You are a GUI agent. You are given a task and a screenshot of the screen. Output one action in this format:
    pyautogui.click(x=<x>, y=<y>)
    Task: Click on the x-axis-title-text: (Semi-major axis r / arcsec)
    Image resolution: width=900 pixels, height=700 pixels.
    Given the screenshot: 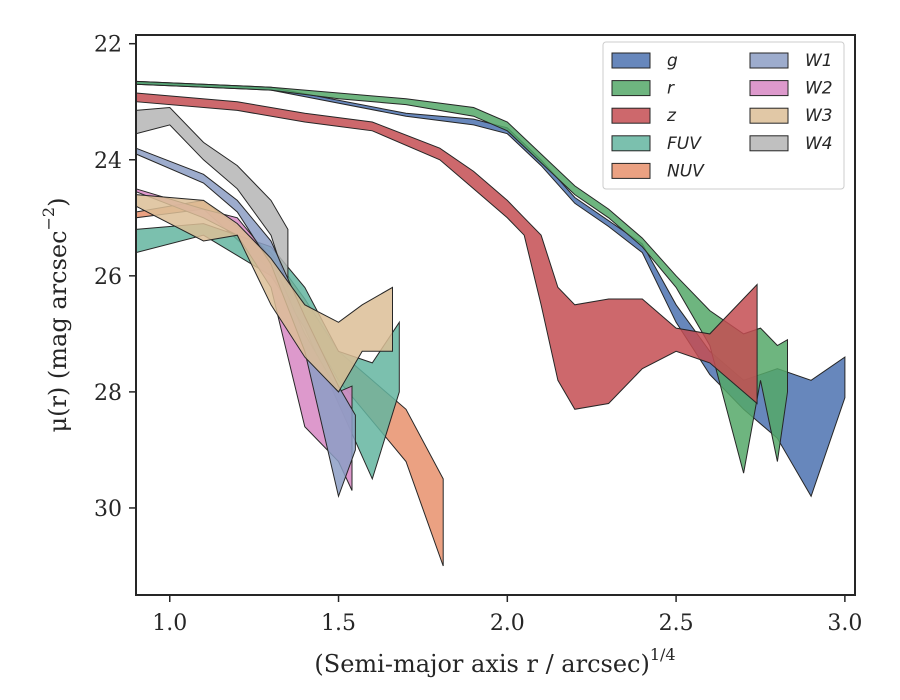 What is the action you would take?
    pyautogui.click(x=481, y=664)
    